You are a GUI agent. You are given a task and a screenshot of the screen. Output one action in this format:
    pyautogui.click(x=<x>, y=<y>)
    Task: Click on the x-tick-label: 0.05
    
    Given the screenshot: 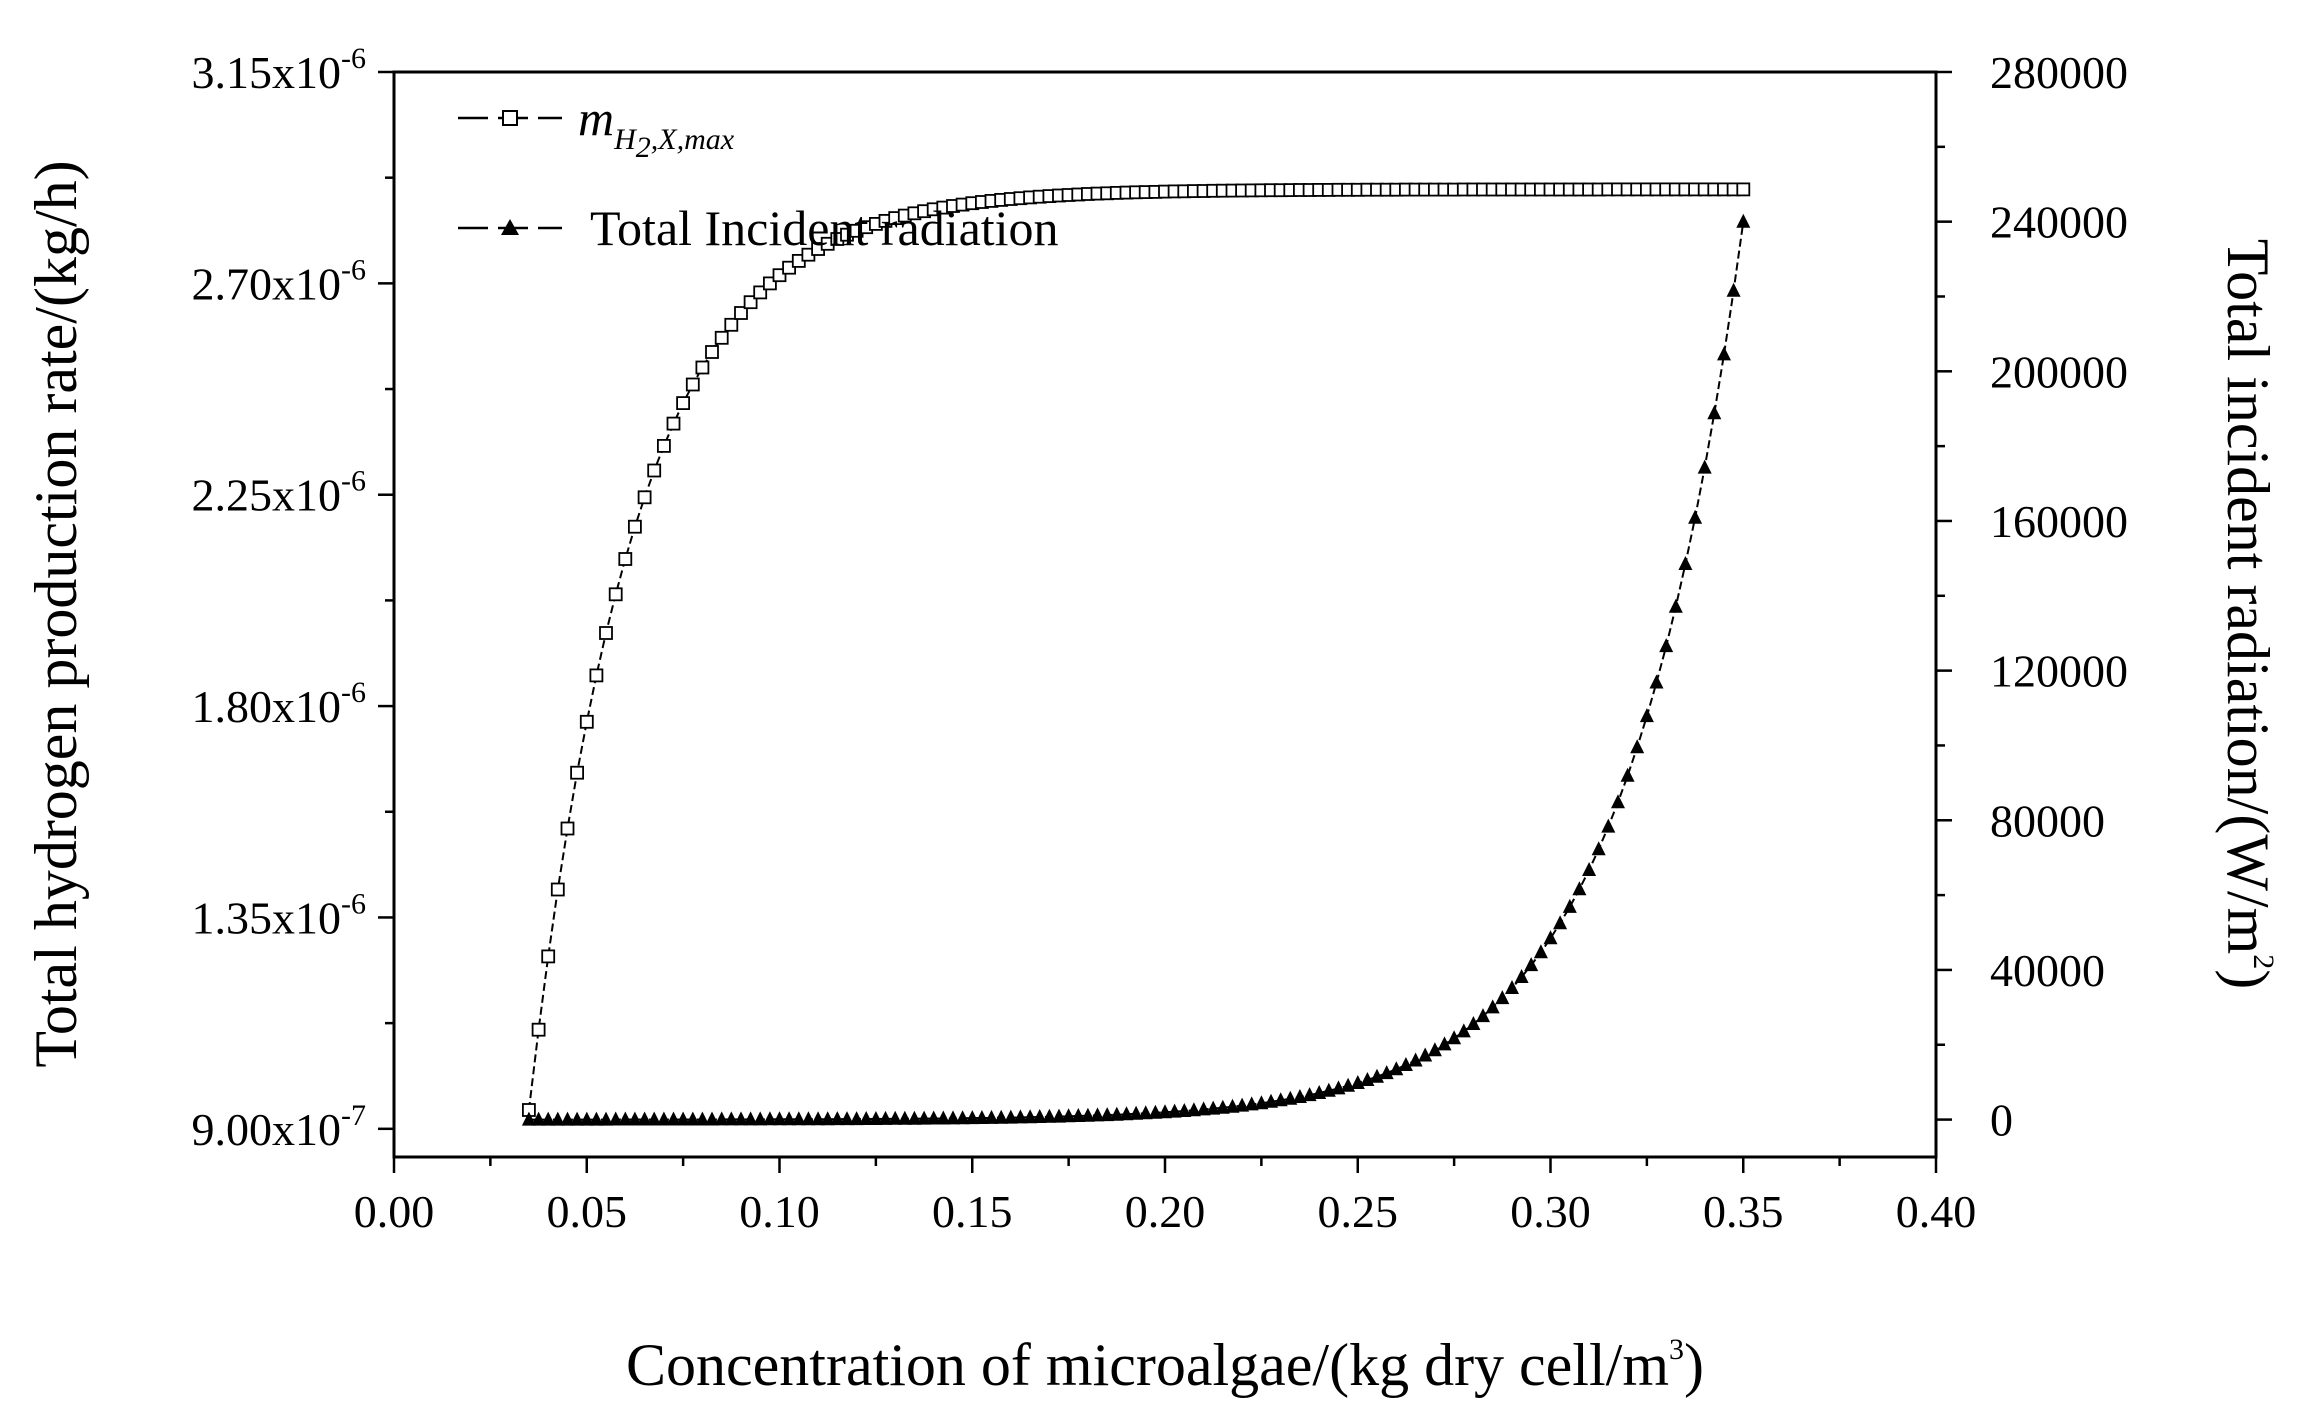 What is the action you would take?
    pyautogui.click(x=587, y=1211)
    